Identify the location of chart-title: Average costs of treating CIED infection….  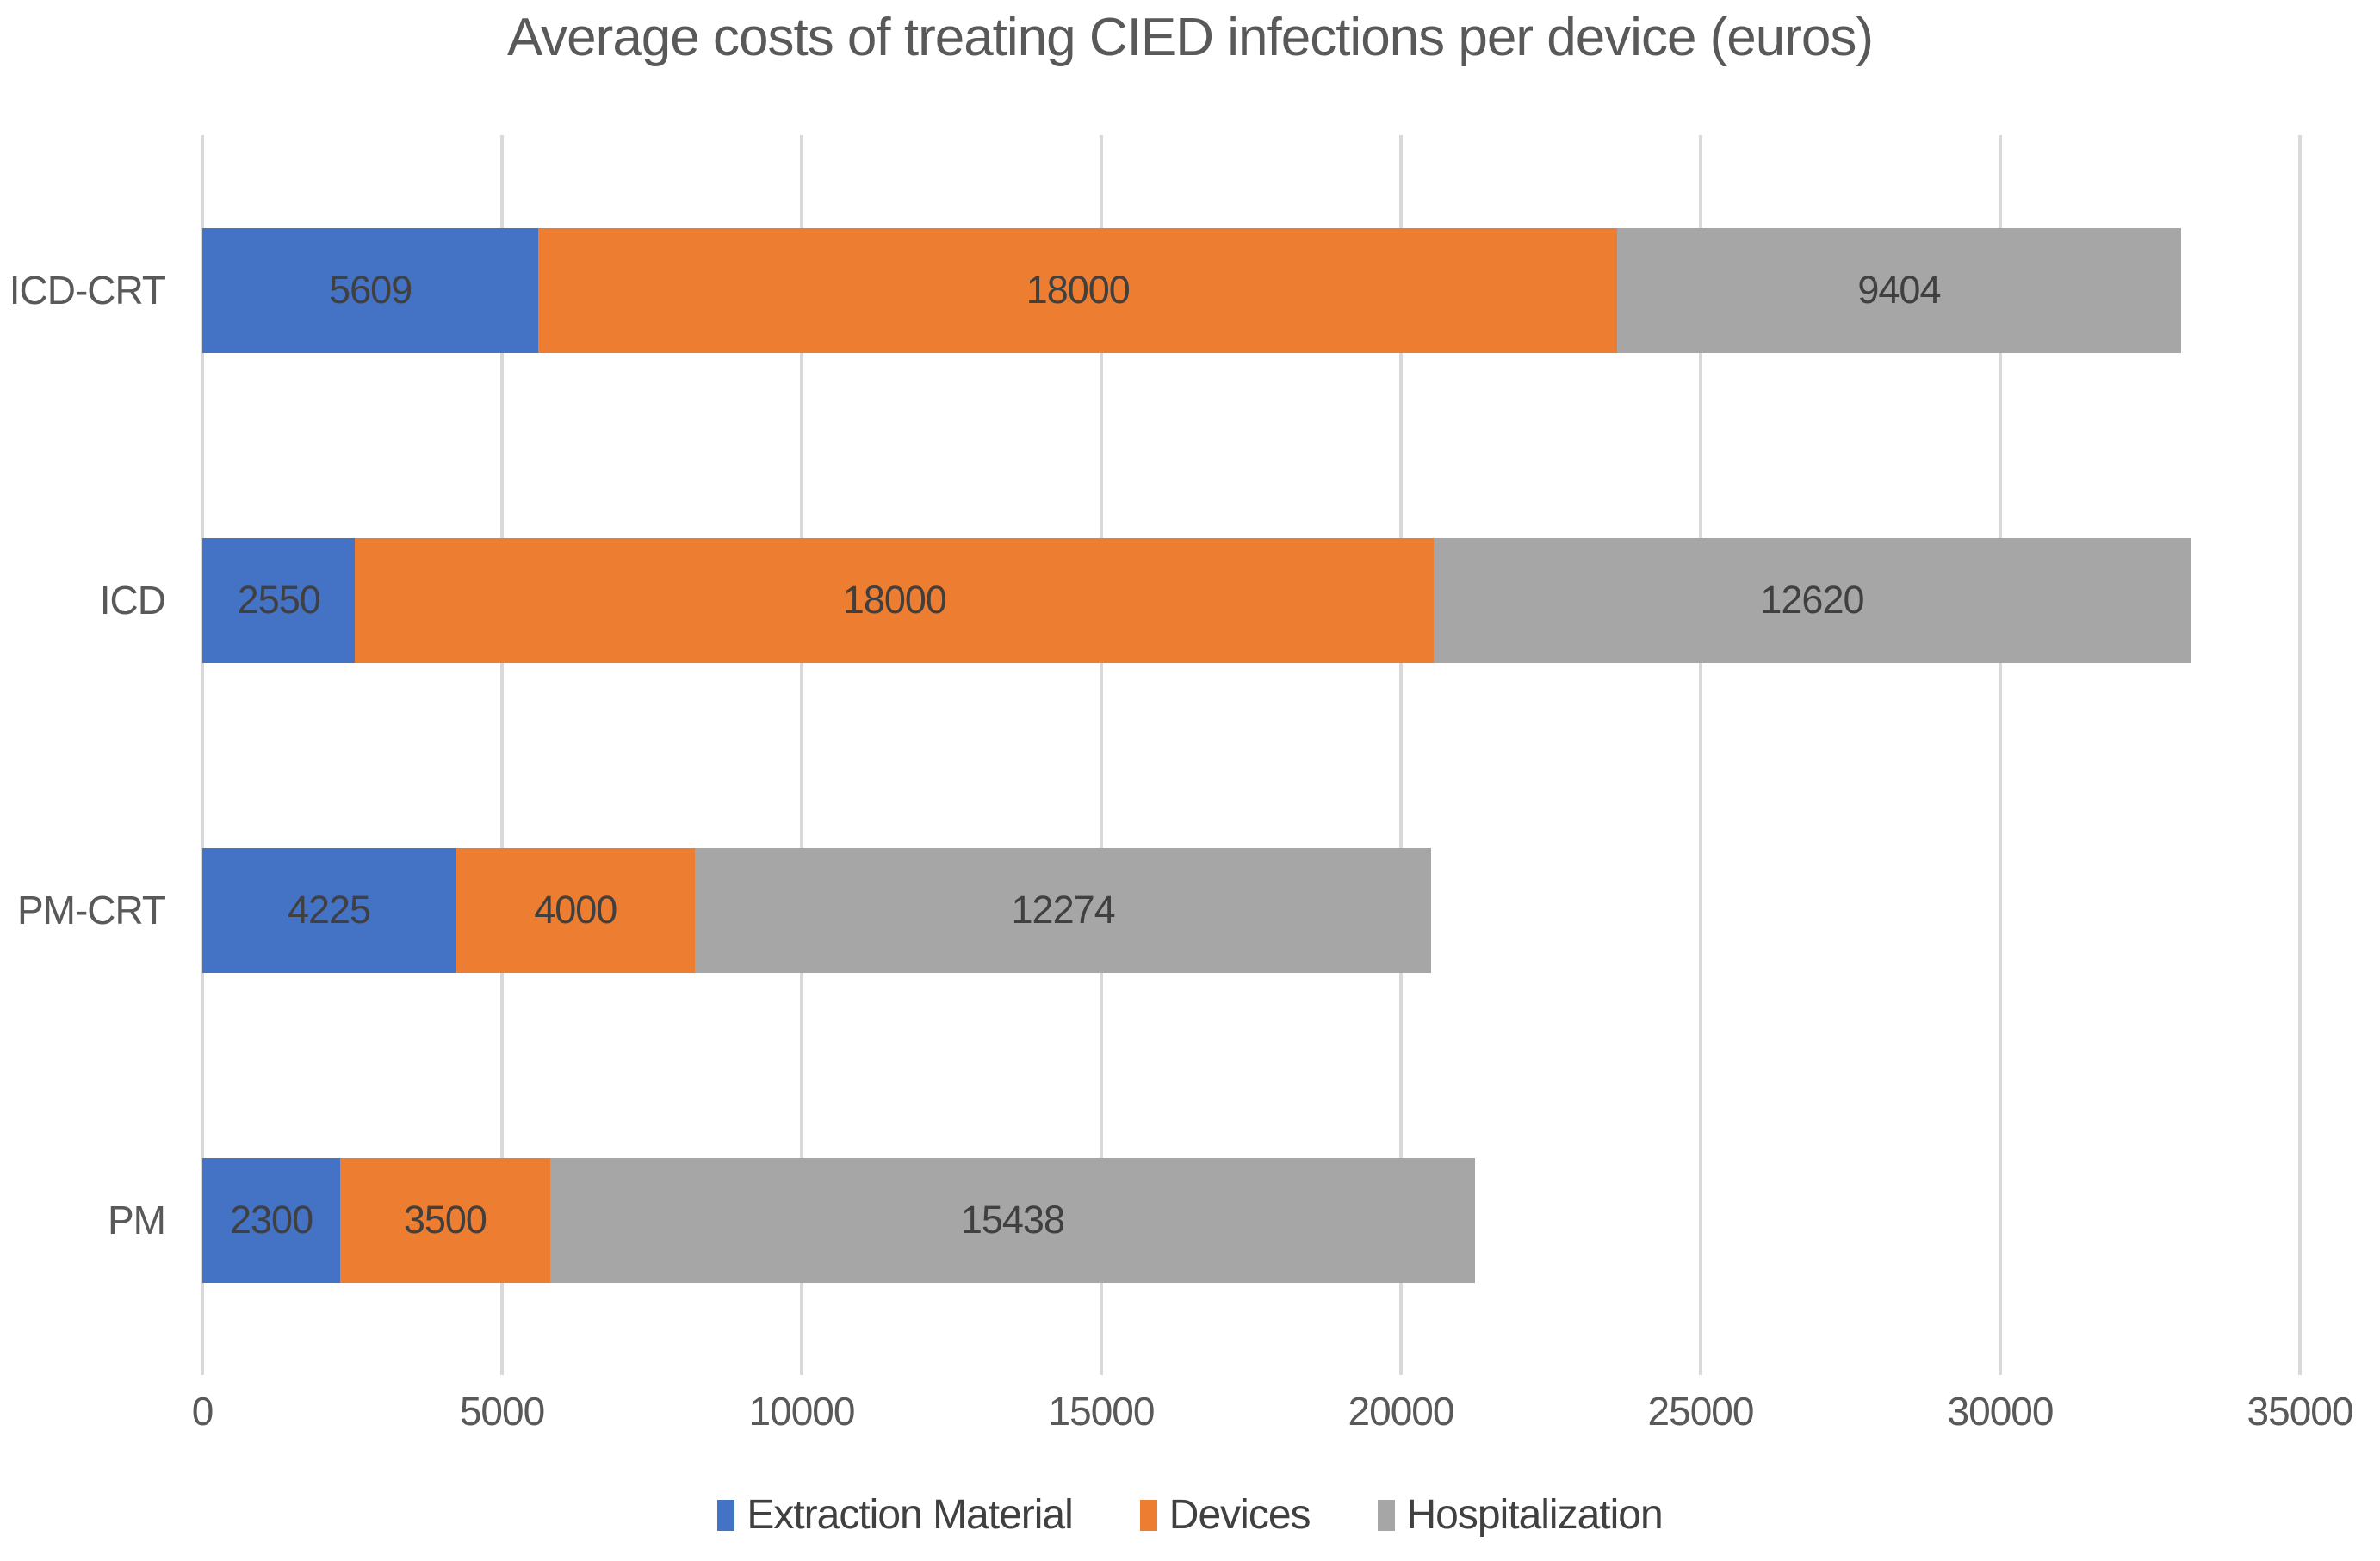
(1190, 37).